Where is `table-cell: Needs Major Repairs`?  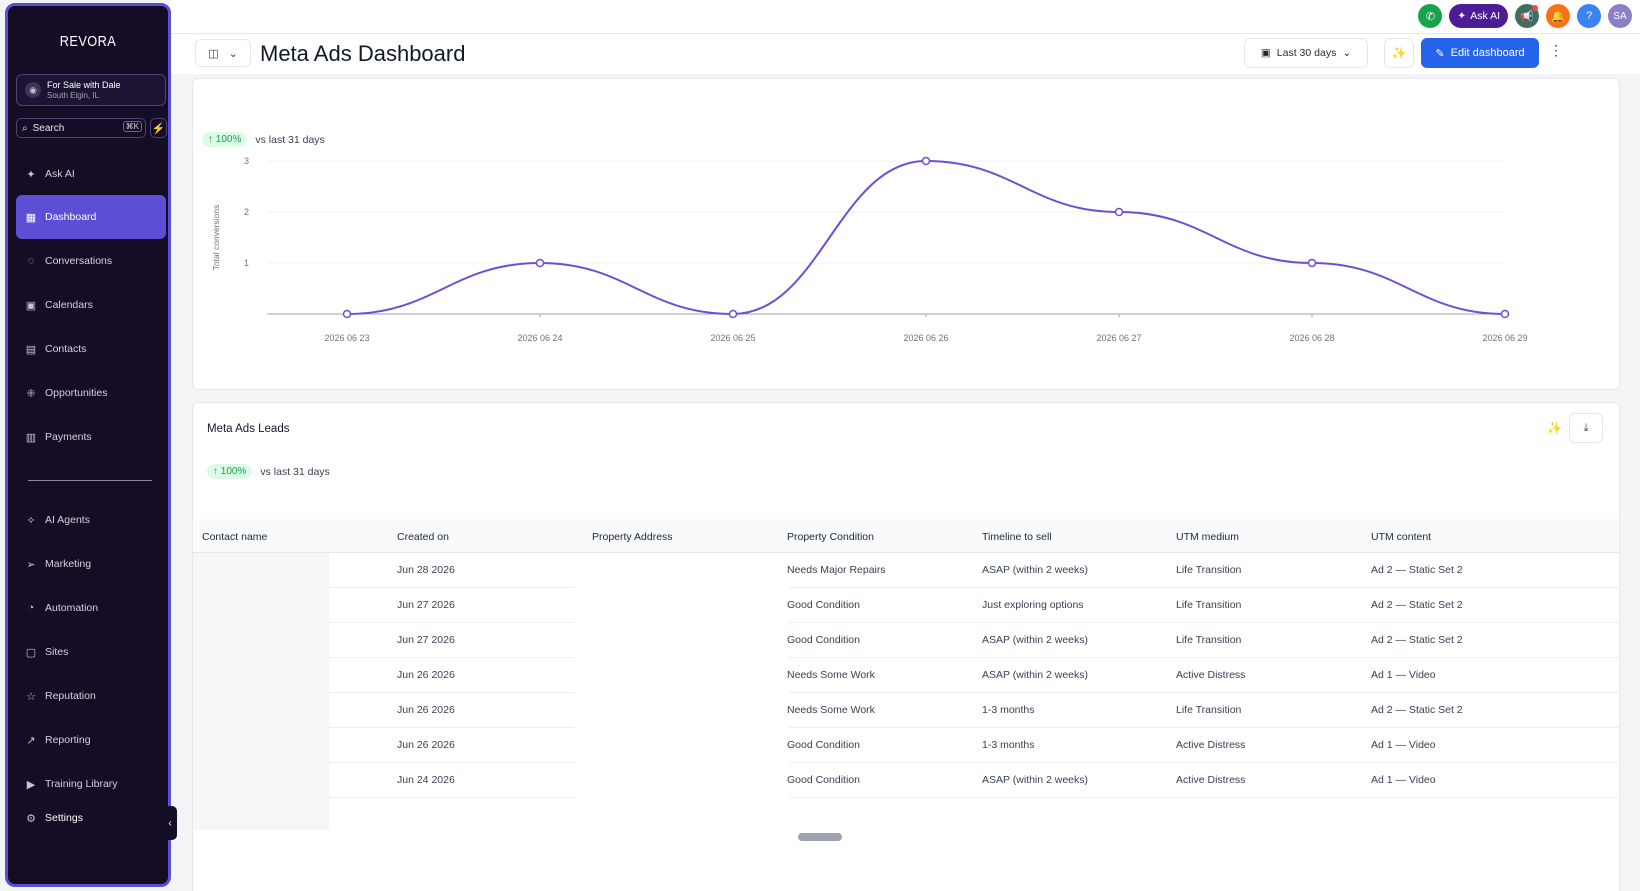 table-cell: Needs Major Repairs is located at coordinates (836, 570).